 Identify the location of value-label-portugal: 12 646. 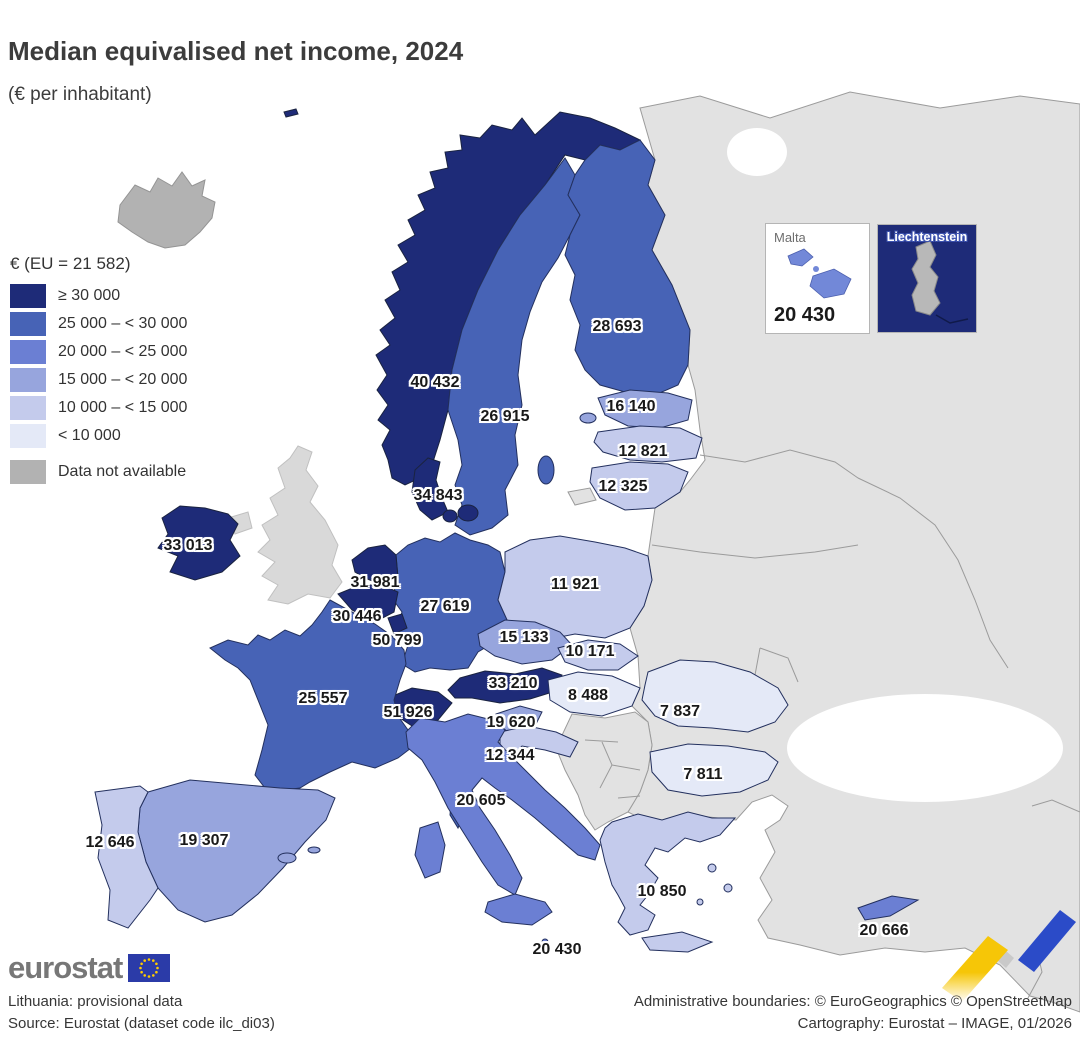
(110, 842).